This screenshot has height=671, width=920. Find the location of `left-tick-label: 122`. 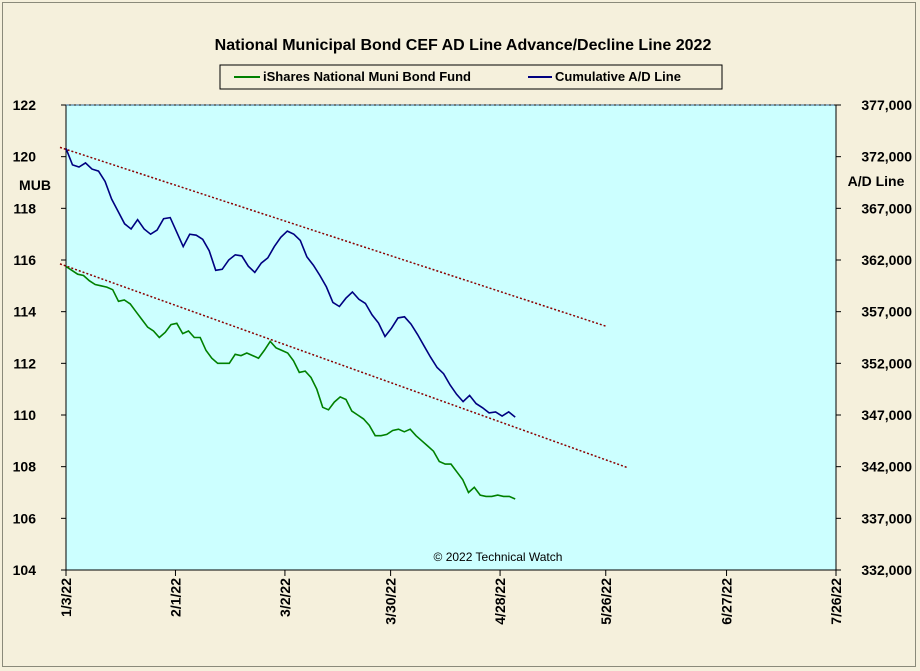

left-tick-label: 122 is located at coordinates (25, 105).